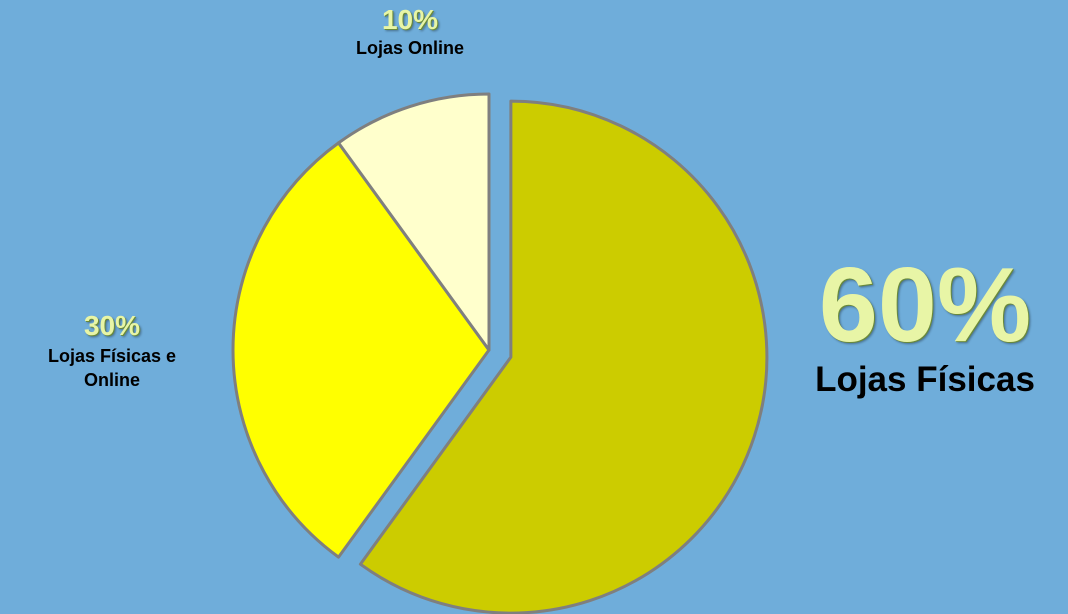 The width and height of the screenshot is (1068, 614). Describe the element at coordinates (112, 325) in the screenshot. I see `value-label: 30%` at that location.